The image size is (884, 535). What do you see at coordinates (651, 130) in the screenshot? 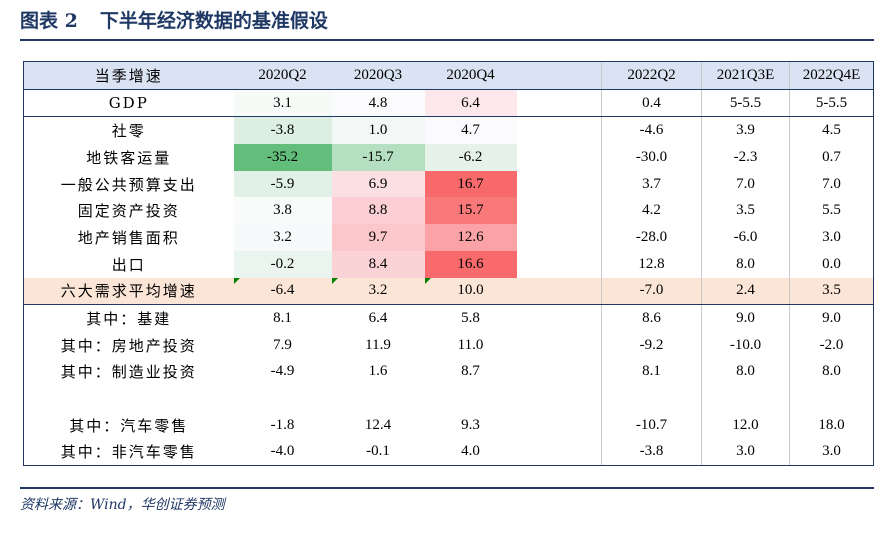
I see `table-cell: -4.6` at bounding box center [651, 130].